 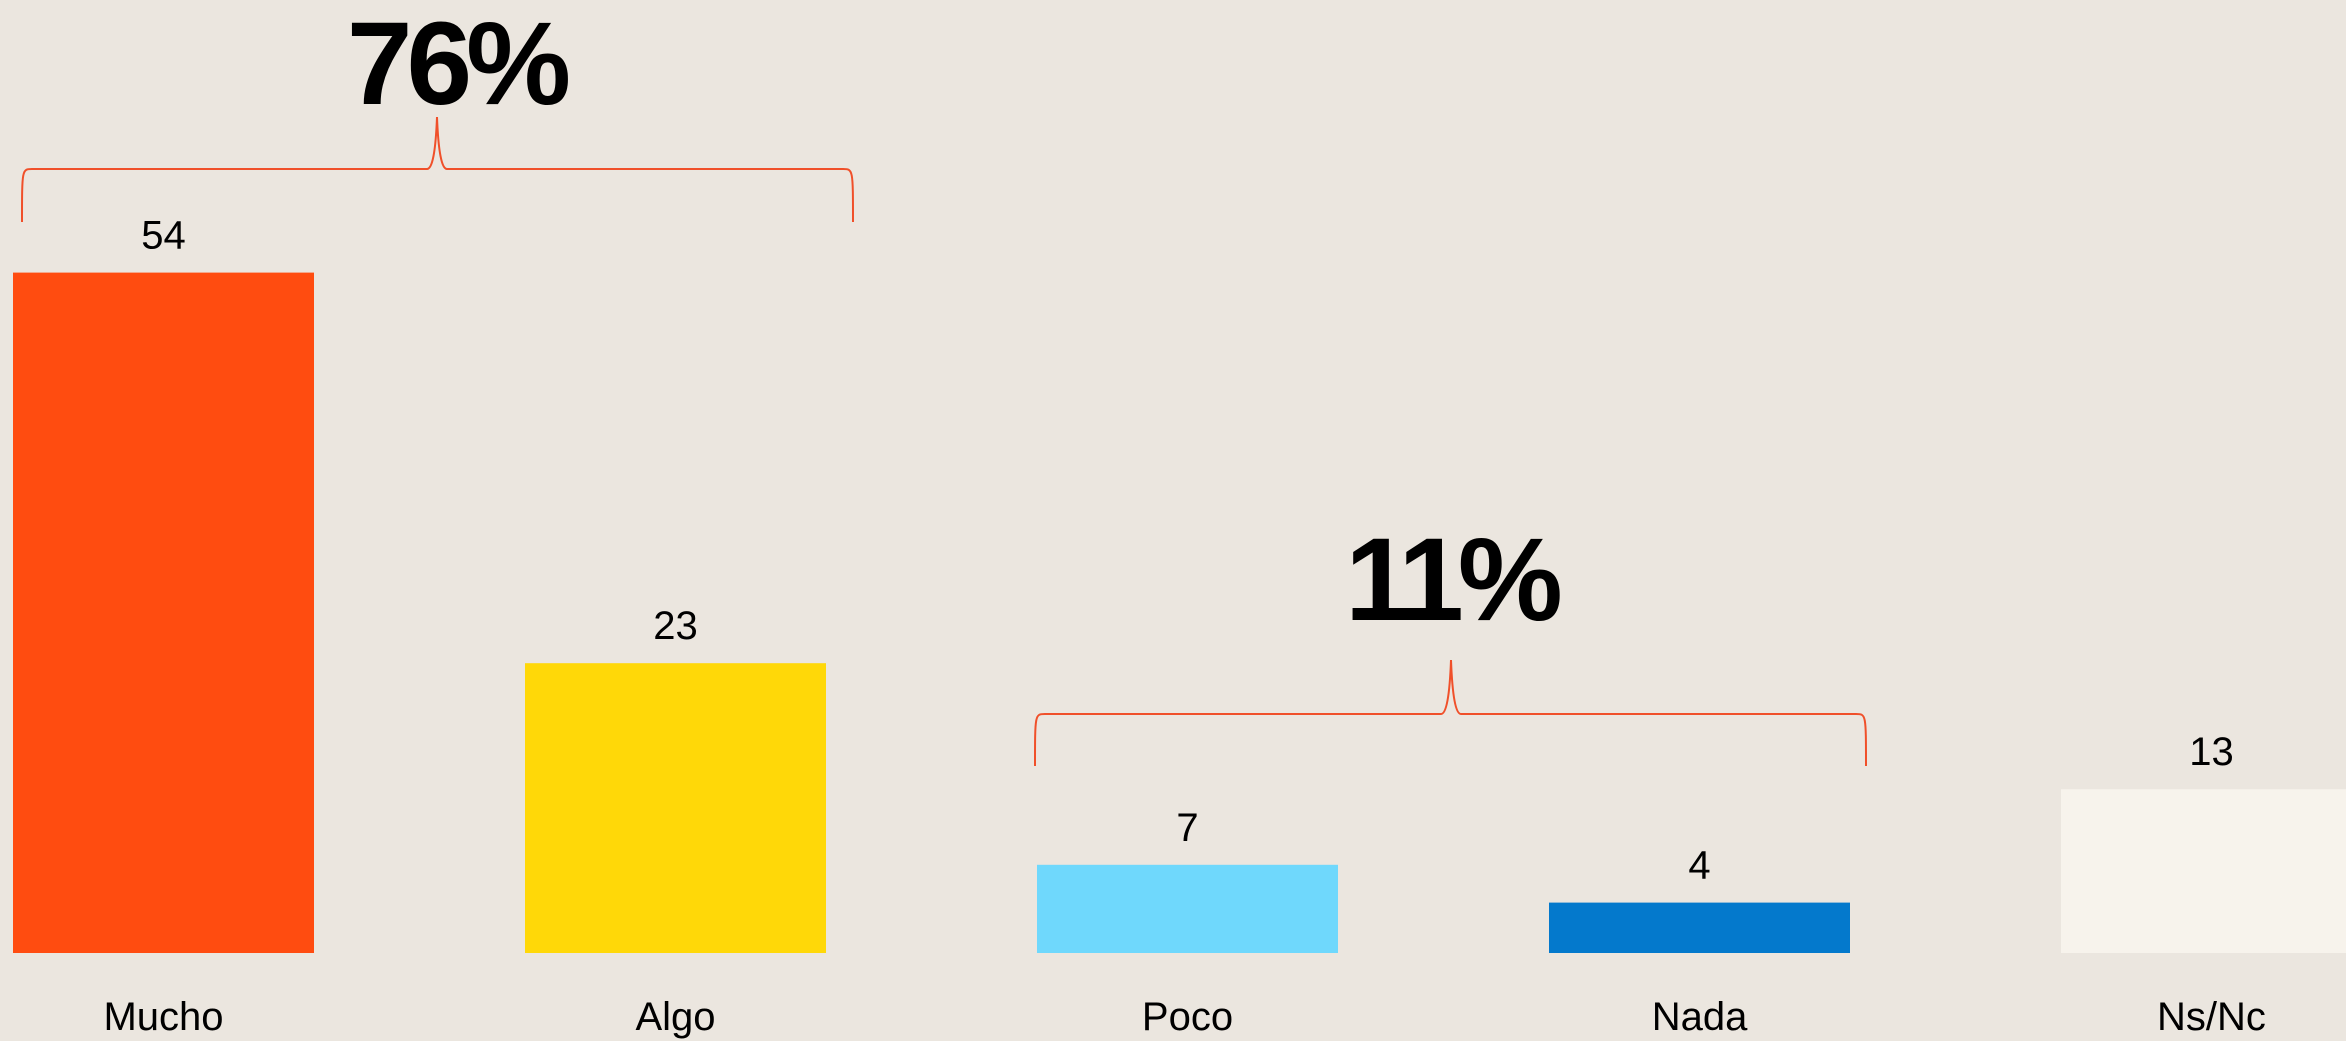 I want to click on annotation: 76%, so click(x=457, y=65).